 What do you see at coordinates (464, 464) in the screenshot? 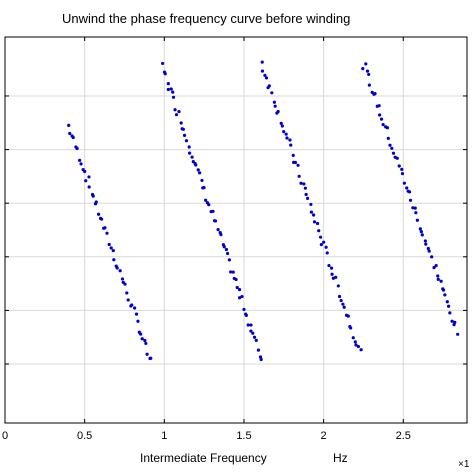
I see `x-axis-exponent-mark: ×1` at bounding box center [464, 464].